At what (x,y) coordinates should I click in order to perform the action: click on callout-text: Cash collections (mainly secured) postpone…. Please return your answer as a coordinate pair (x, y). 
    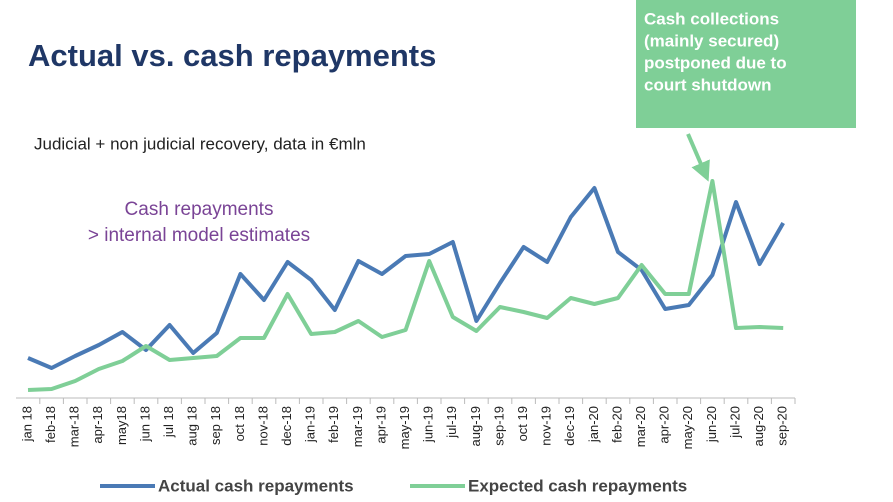
    Looking at the image, I should click on (715, 51).